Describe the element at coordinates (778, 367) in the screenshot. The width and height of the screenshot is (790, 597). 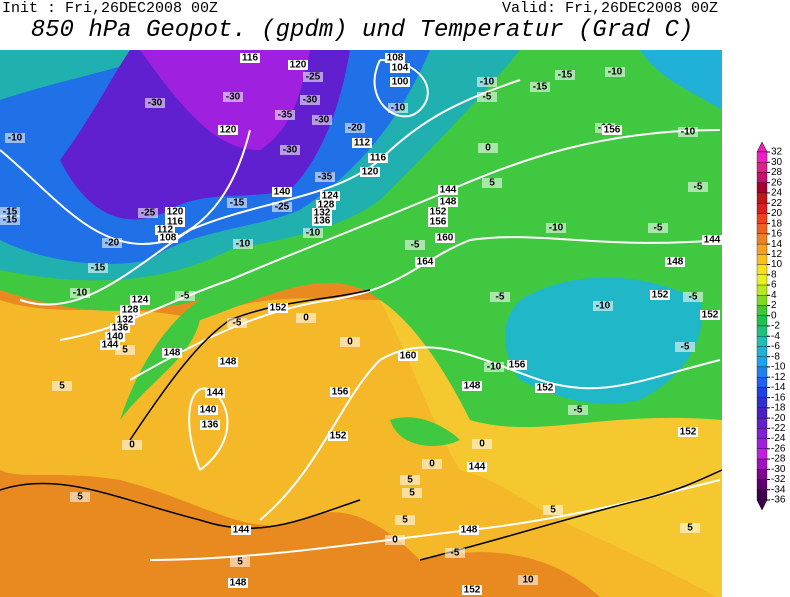
I see `colorbar-label: -10` at that location.